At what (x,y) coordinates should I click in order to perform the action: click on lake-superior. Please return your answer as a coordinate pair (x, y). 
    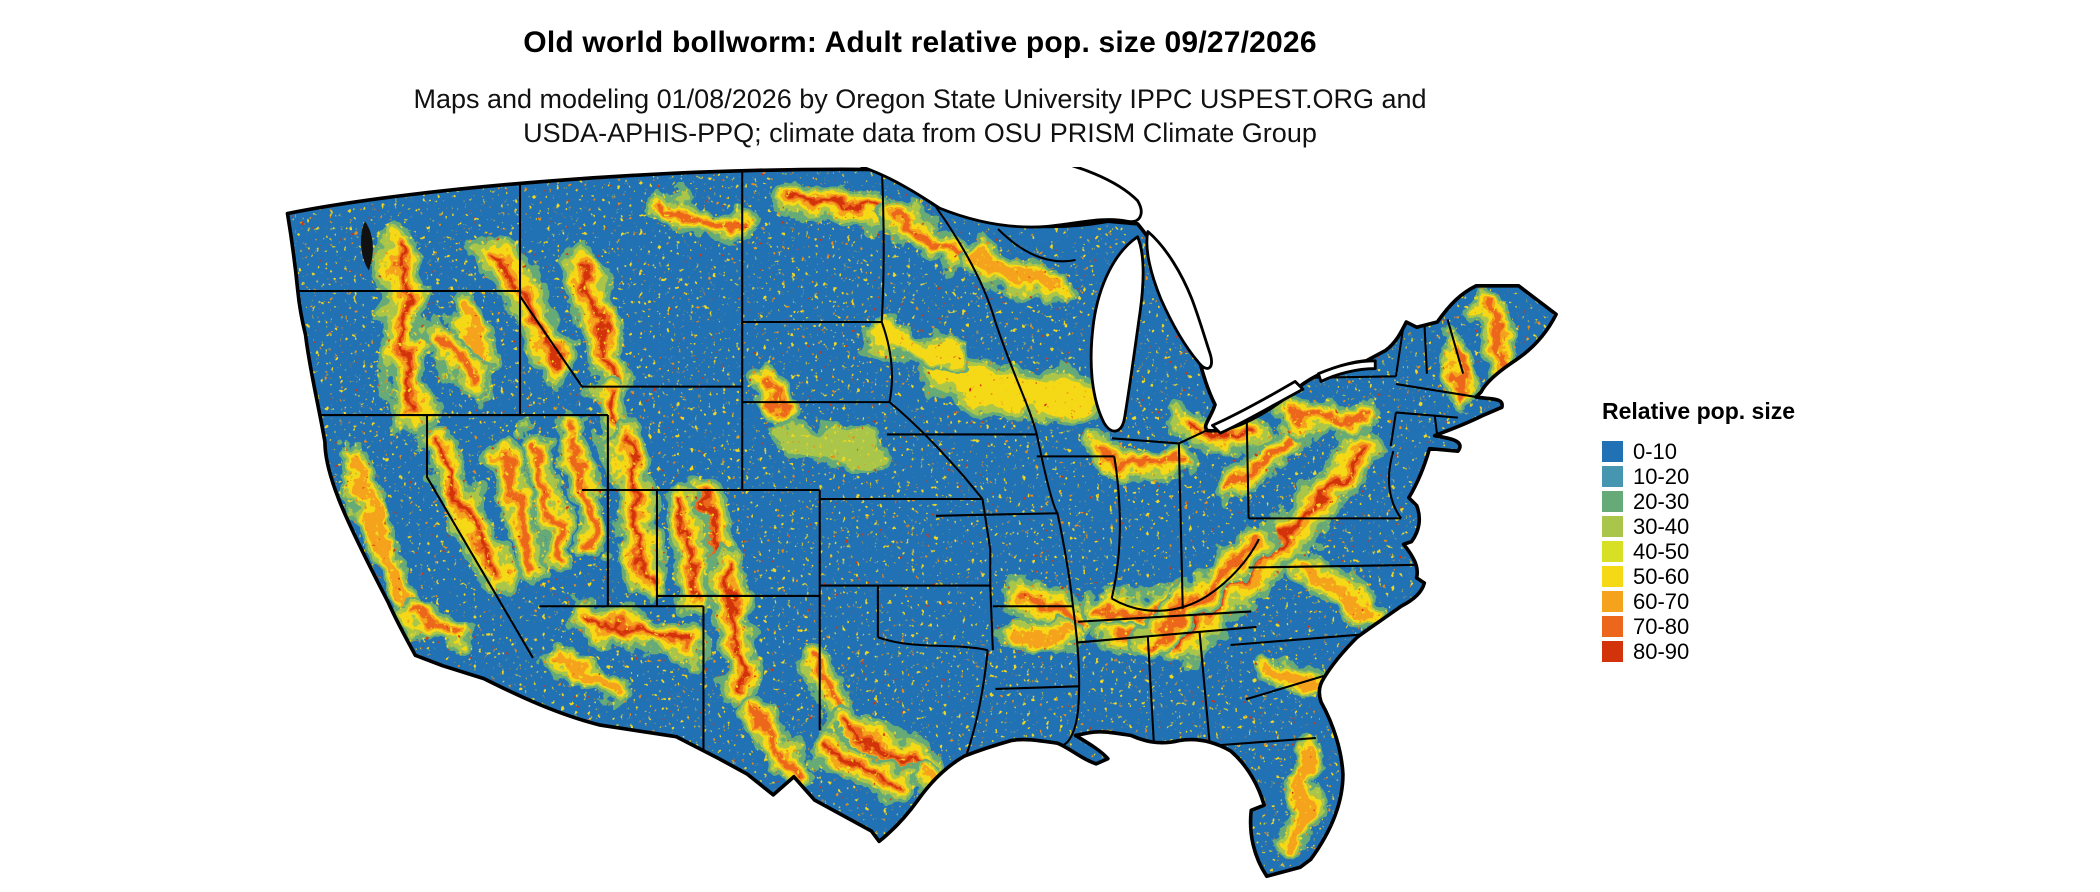
    Looking at the image, I should click on (1001, 198).